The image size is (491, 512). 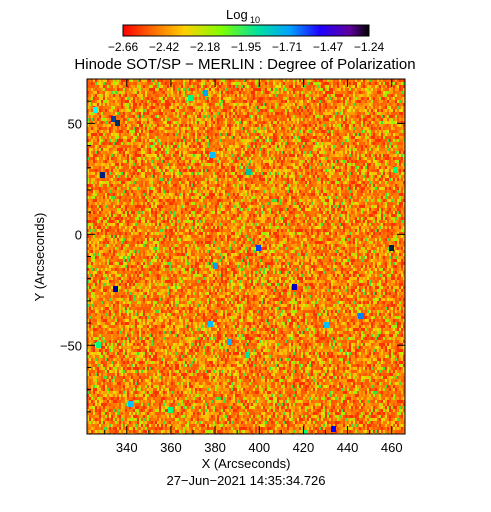 What do you see at coordinates (75, 123) in the screenshot?
I see `y-tick-label: 50` at bounding box center [75, 123].